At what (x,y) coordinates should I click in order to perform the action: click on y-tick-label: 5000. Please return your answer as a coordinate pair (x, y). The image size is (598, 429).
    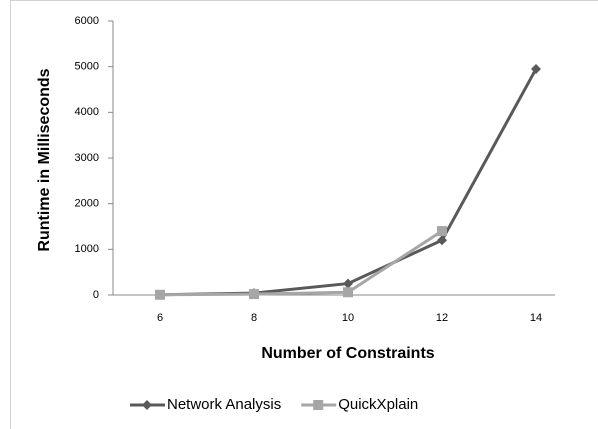
    Looking at the image, I should click on (87, 67).